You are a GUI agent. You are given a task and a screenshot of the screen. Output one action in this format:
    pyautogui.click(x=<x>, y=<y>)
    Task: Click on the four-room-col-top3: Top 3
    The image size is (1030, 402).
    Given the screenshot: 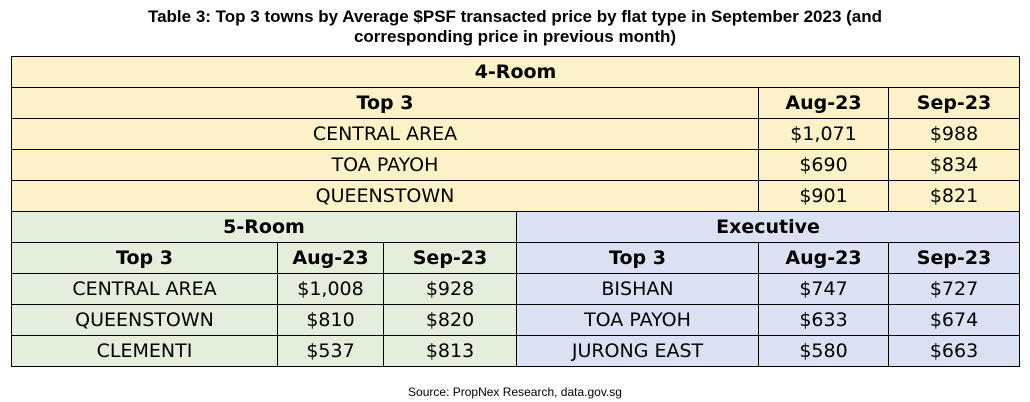 What is the action you would take?
    pyautogui.click(x=385, y=103)
    